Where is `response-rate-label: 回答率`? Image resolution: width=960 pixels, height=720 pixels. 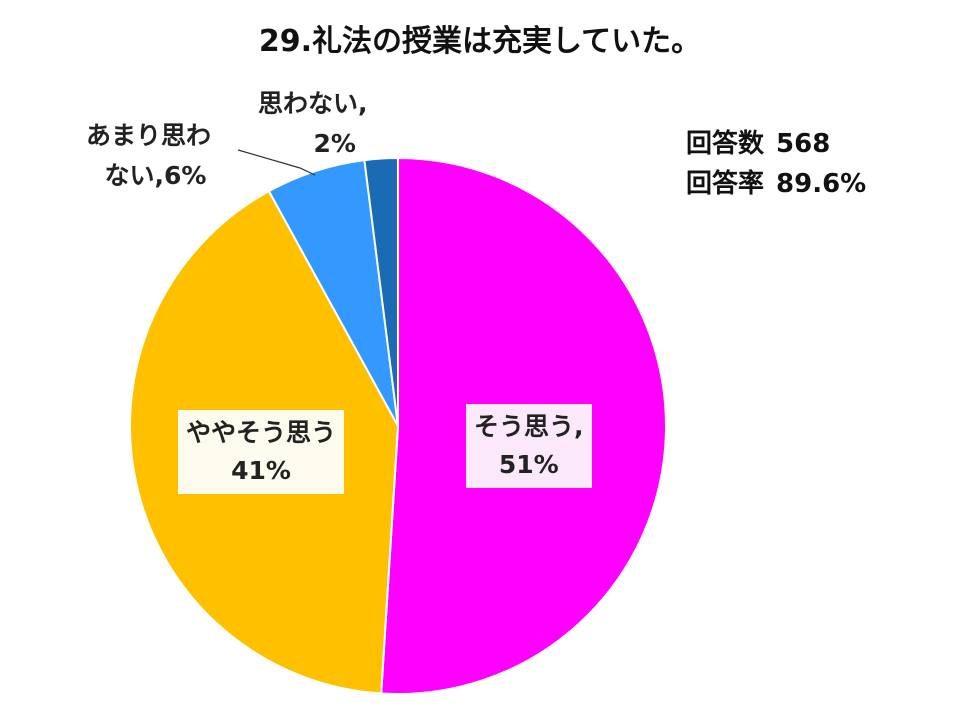
response-rate-label: 回答率 is located at coordinates (725, 184).